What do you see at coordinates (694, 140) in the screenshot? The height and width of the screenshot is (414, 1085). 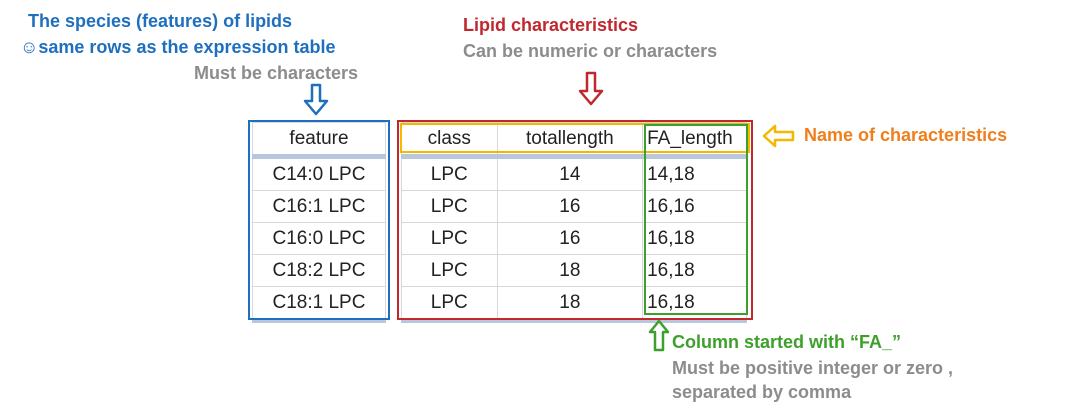 I see `fa-length-header: FA_length` at bounding box center [694, 140].